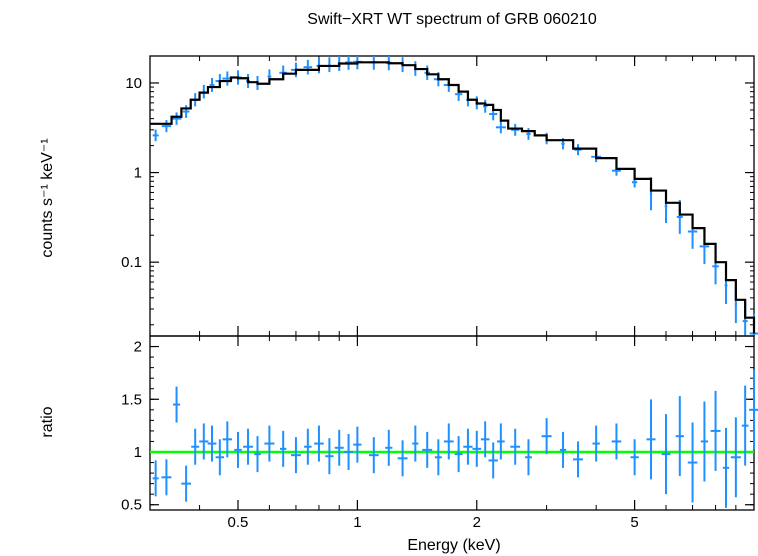  What do you see at coordinates (138, 452) in the screenshot?
I see `ratio-tick-label: 1` at bounding box center [138, 452].